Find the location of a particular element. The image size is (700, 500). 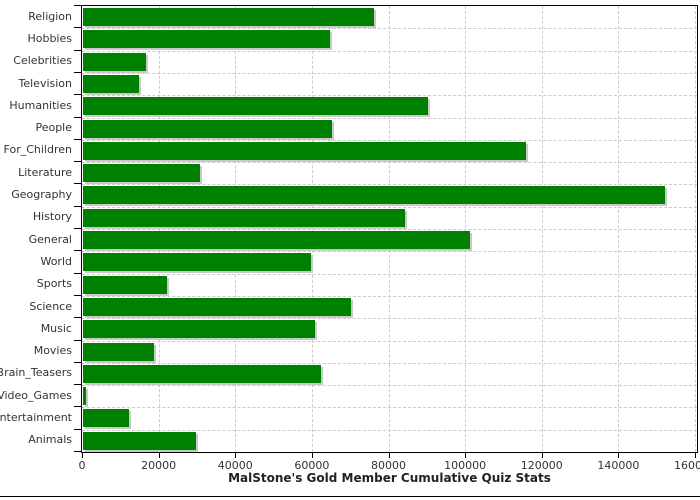

bar-general is located at coordinates (276, 240).